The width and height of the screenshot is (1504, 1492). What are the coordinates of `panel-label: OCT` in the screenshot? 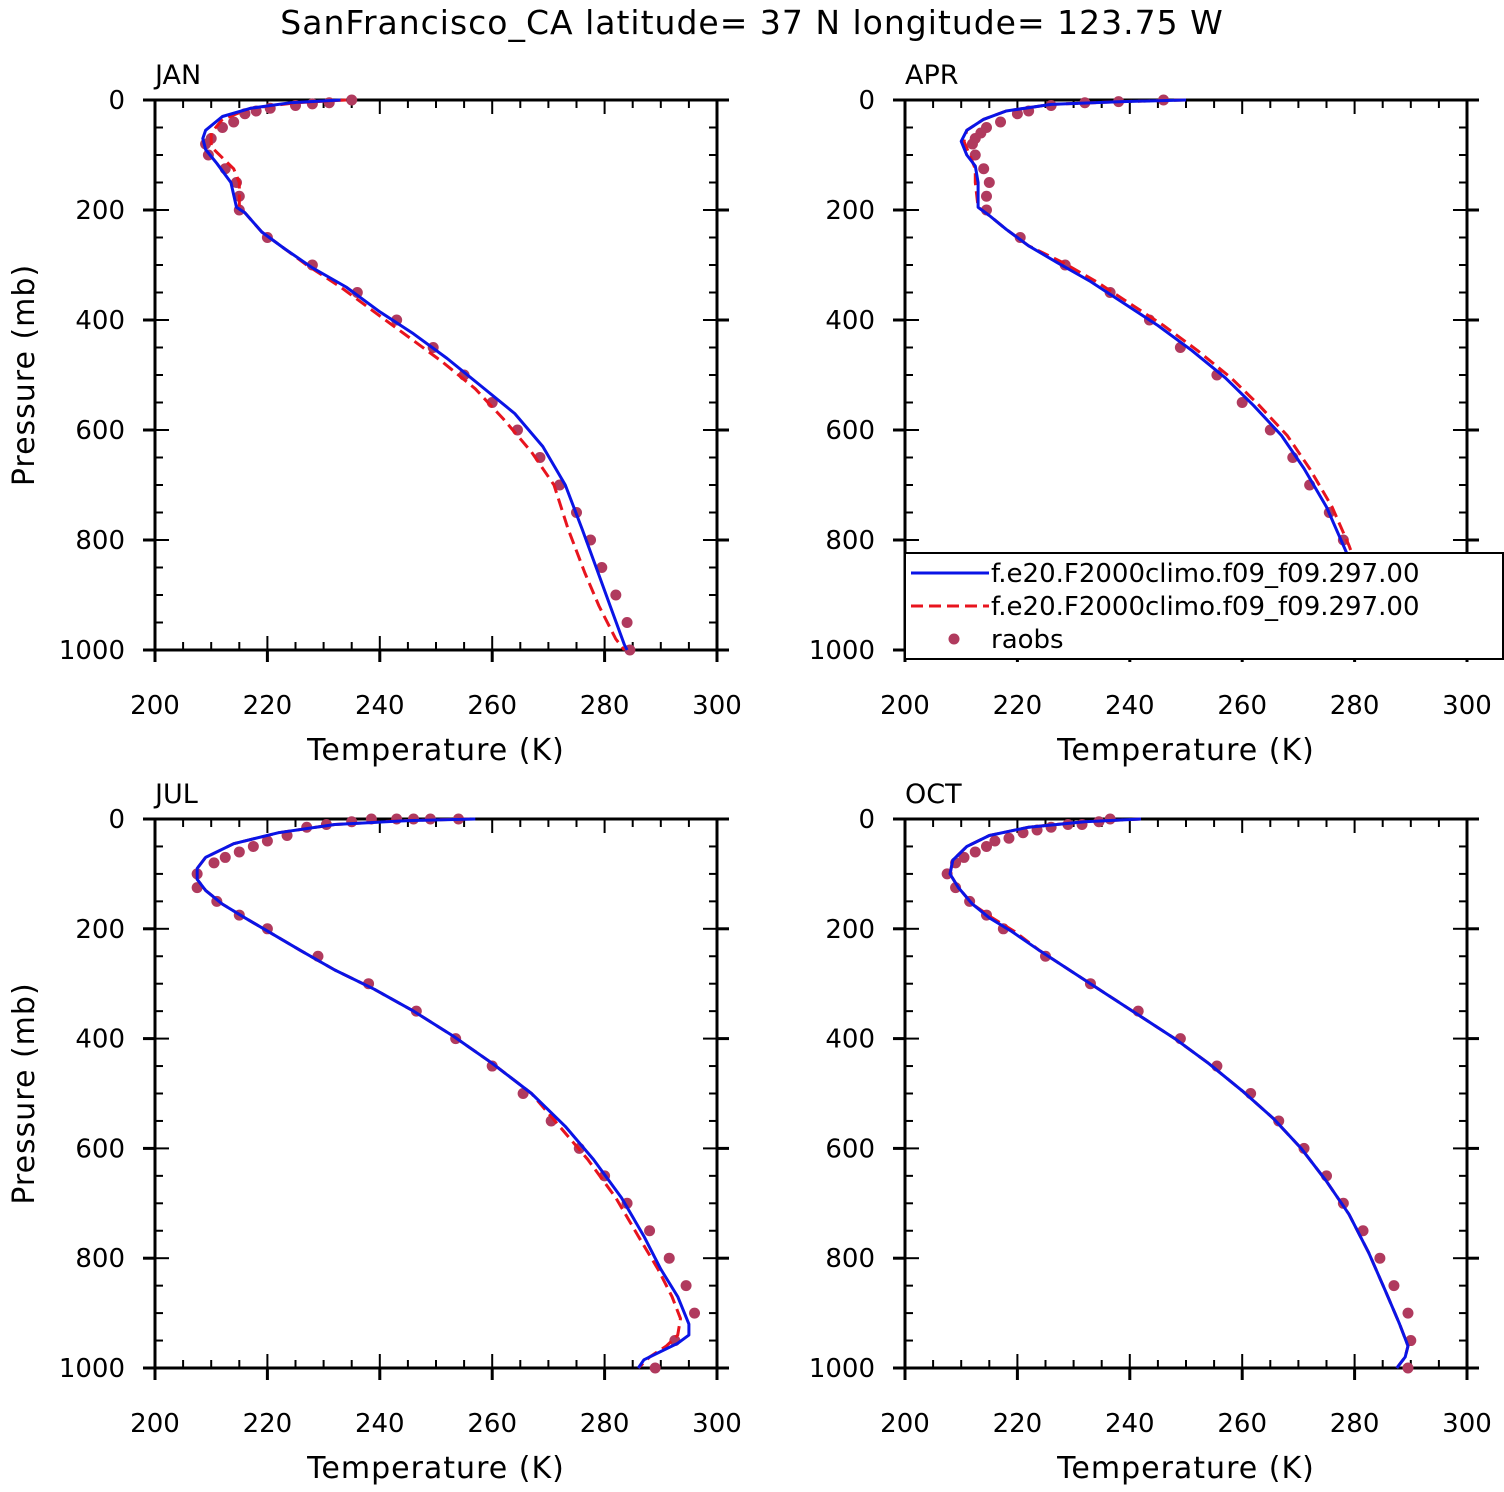 It's located at (933, 794).